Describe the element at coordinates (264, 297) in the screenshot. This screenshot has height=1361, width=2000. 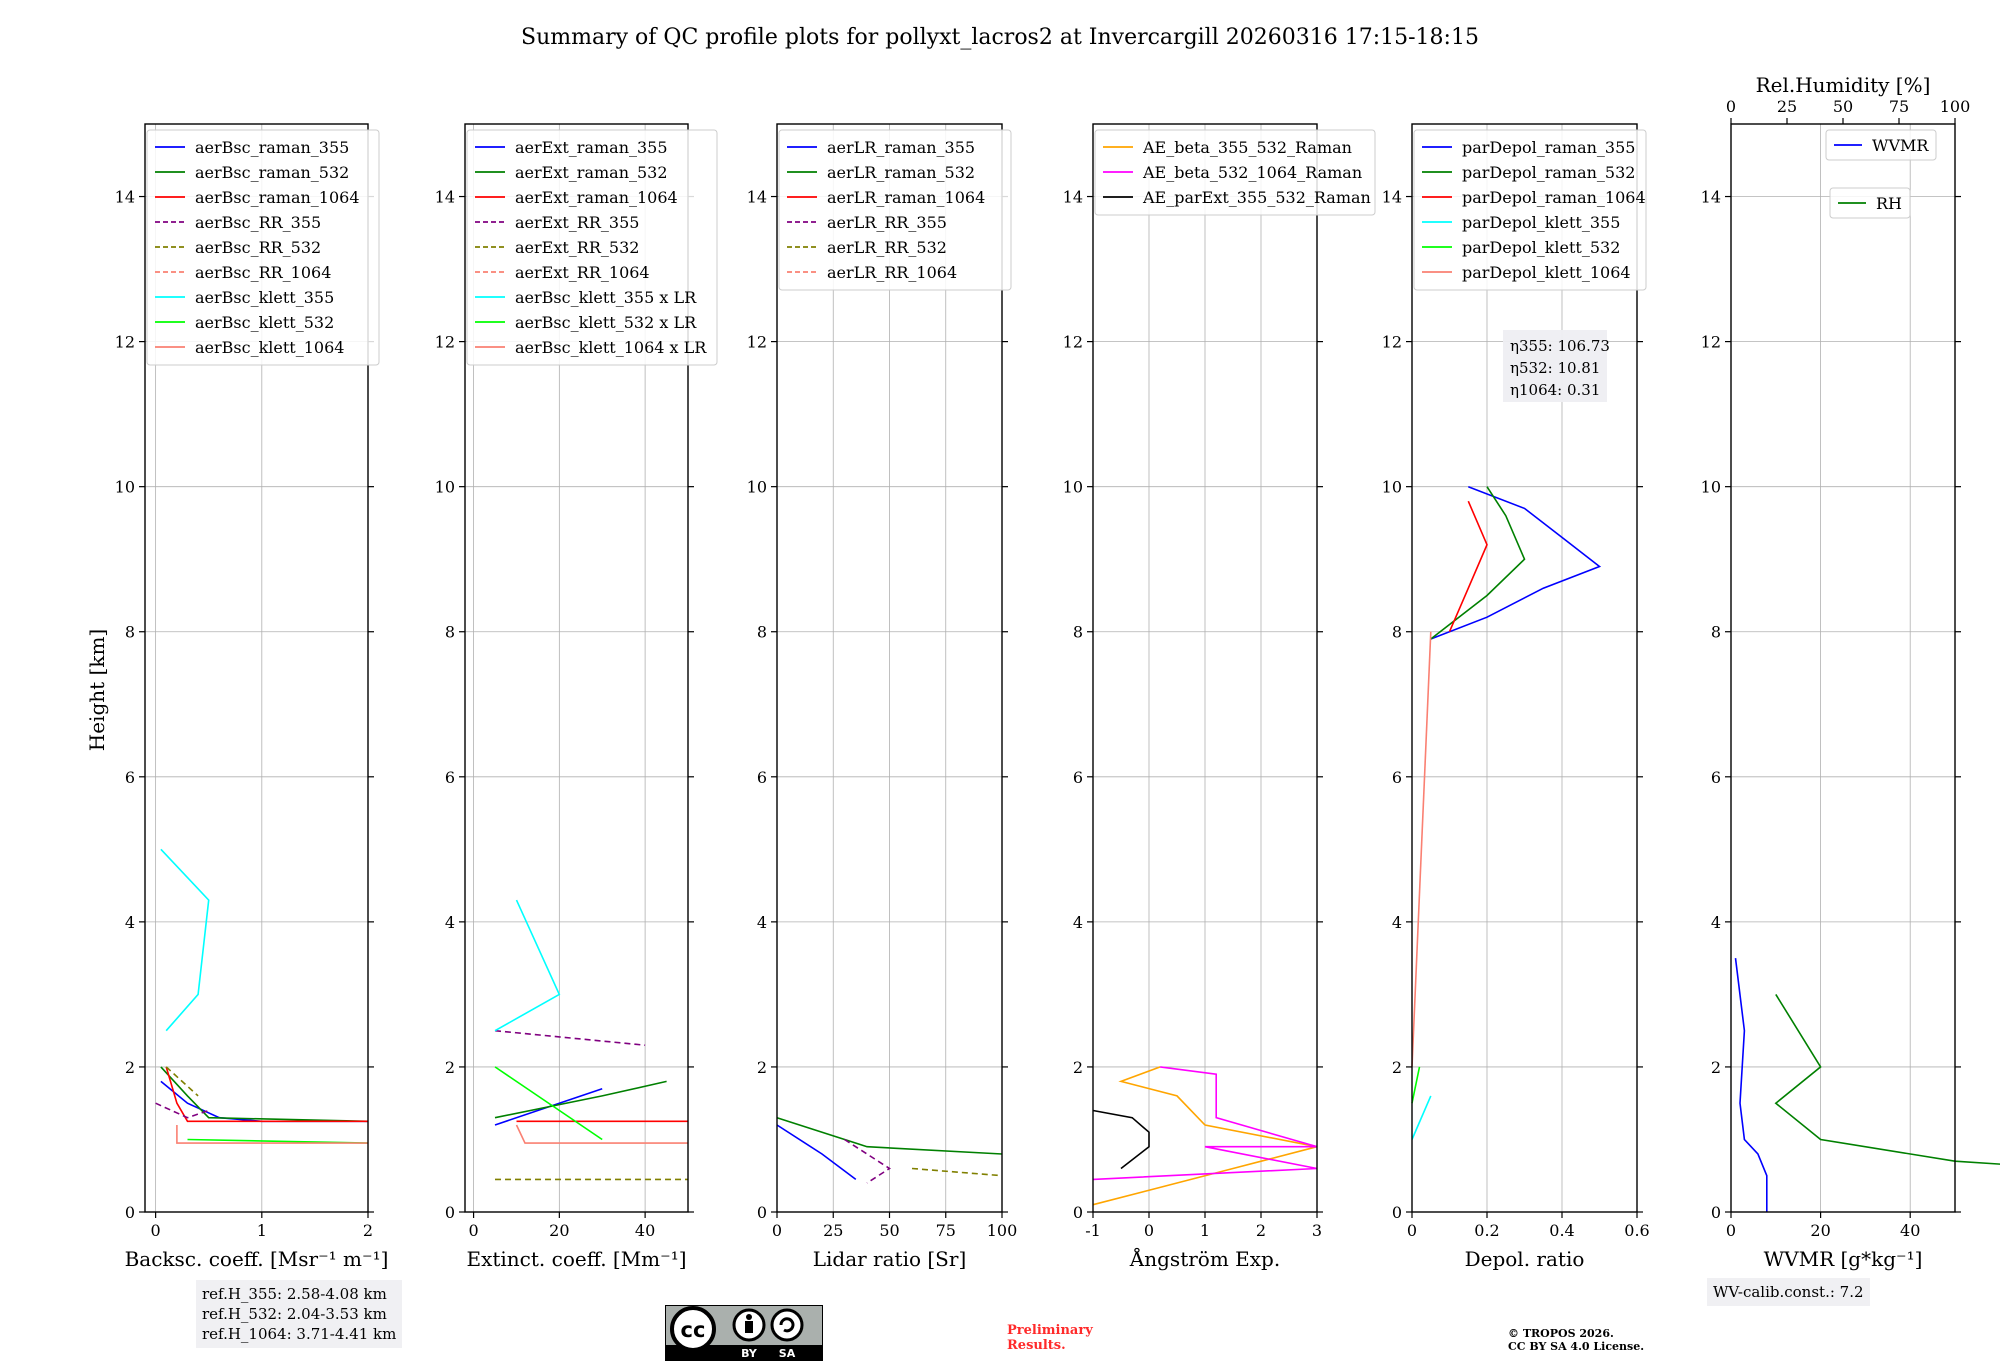
I see `legend-label: aerBsc_klett_355` at that location.